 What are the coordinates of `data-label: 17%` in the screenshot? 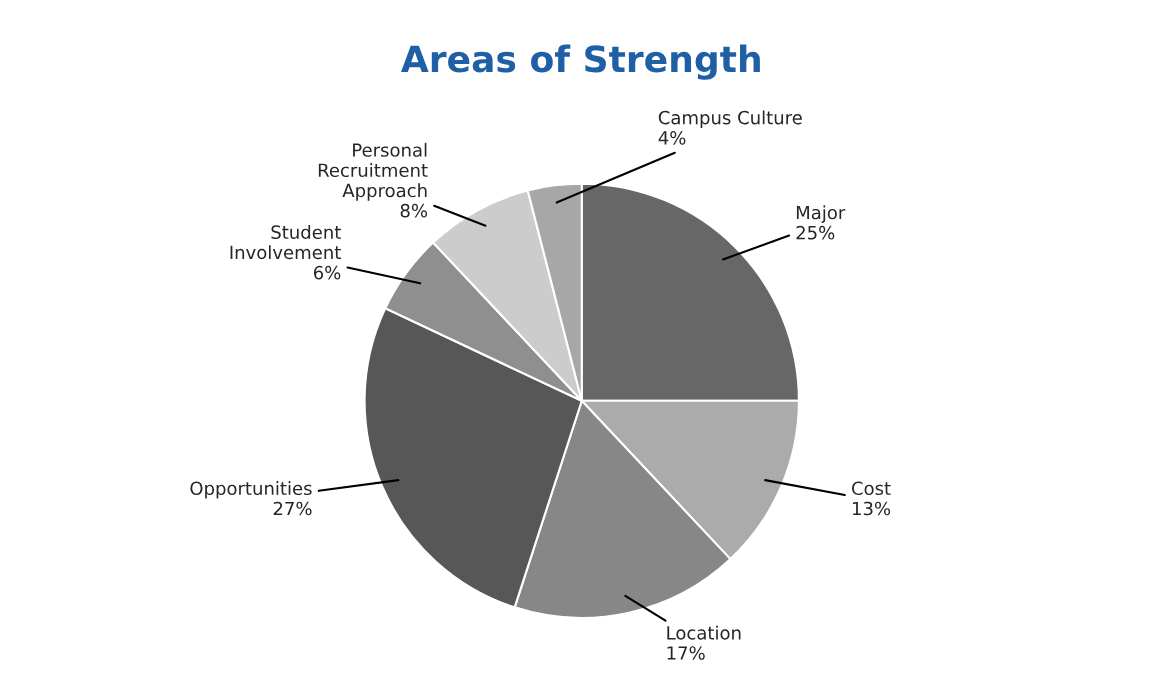 It's located at (686, 653).